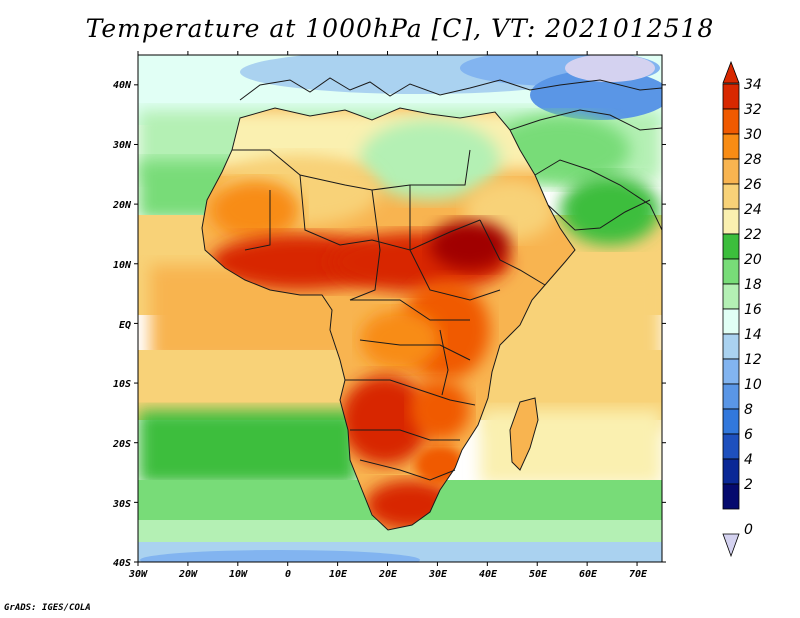 This screenshot has height=618, width=800. What do you see at coordinates (122, 205) in the screenshot?
I see `lat-tick-label: 20N` at bounding box center [122, 205].